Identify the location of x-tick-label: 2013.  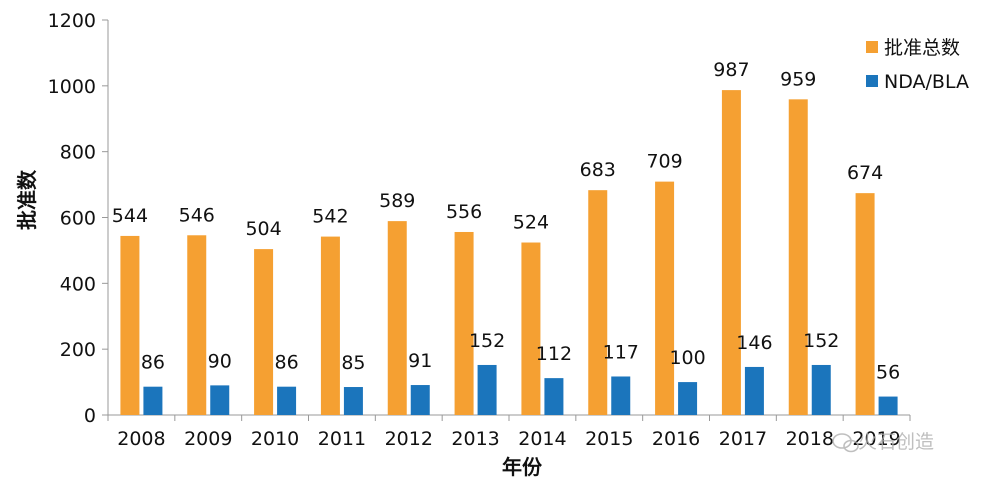
(475, 439).